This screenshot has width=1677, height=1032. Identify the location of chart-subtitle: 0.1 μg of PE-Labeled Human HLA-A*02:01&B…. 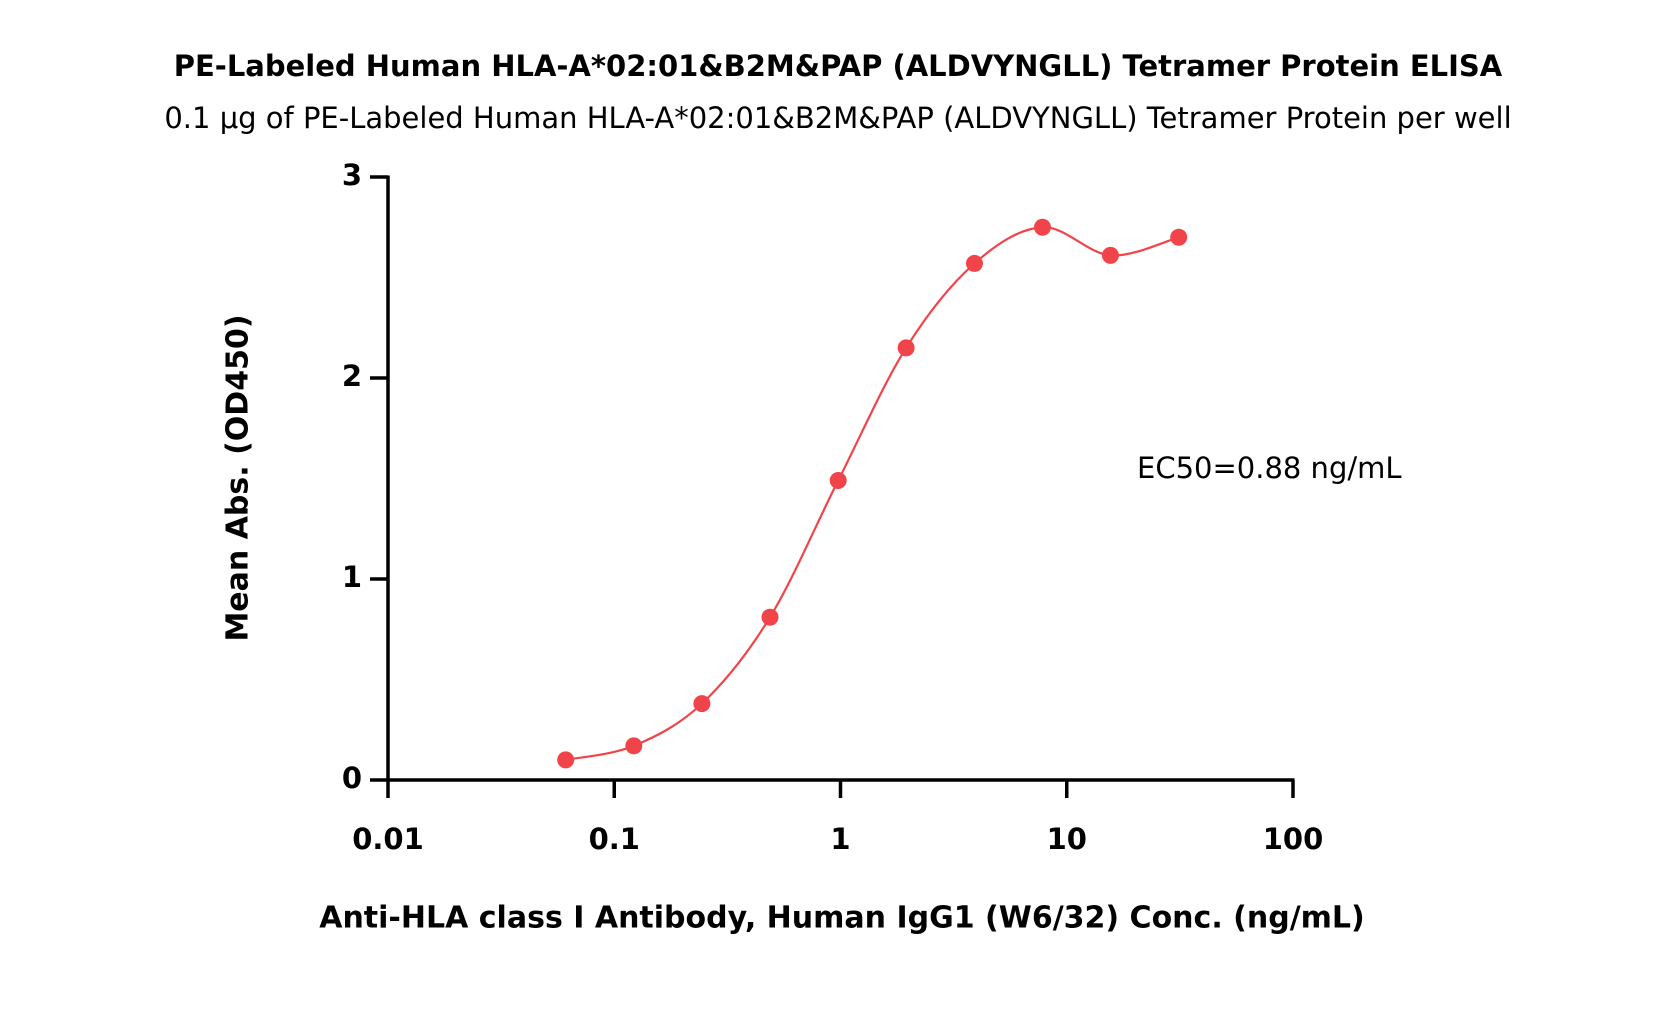
(837, 118).